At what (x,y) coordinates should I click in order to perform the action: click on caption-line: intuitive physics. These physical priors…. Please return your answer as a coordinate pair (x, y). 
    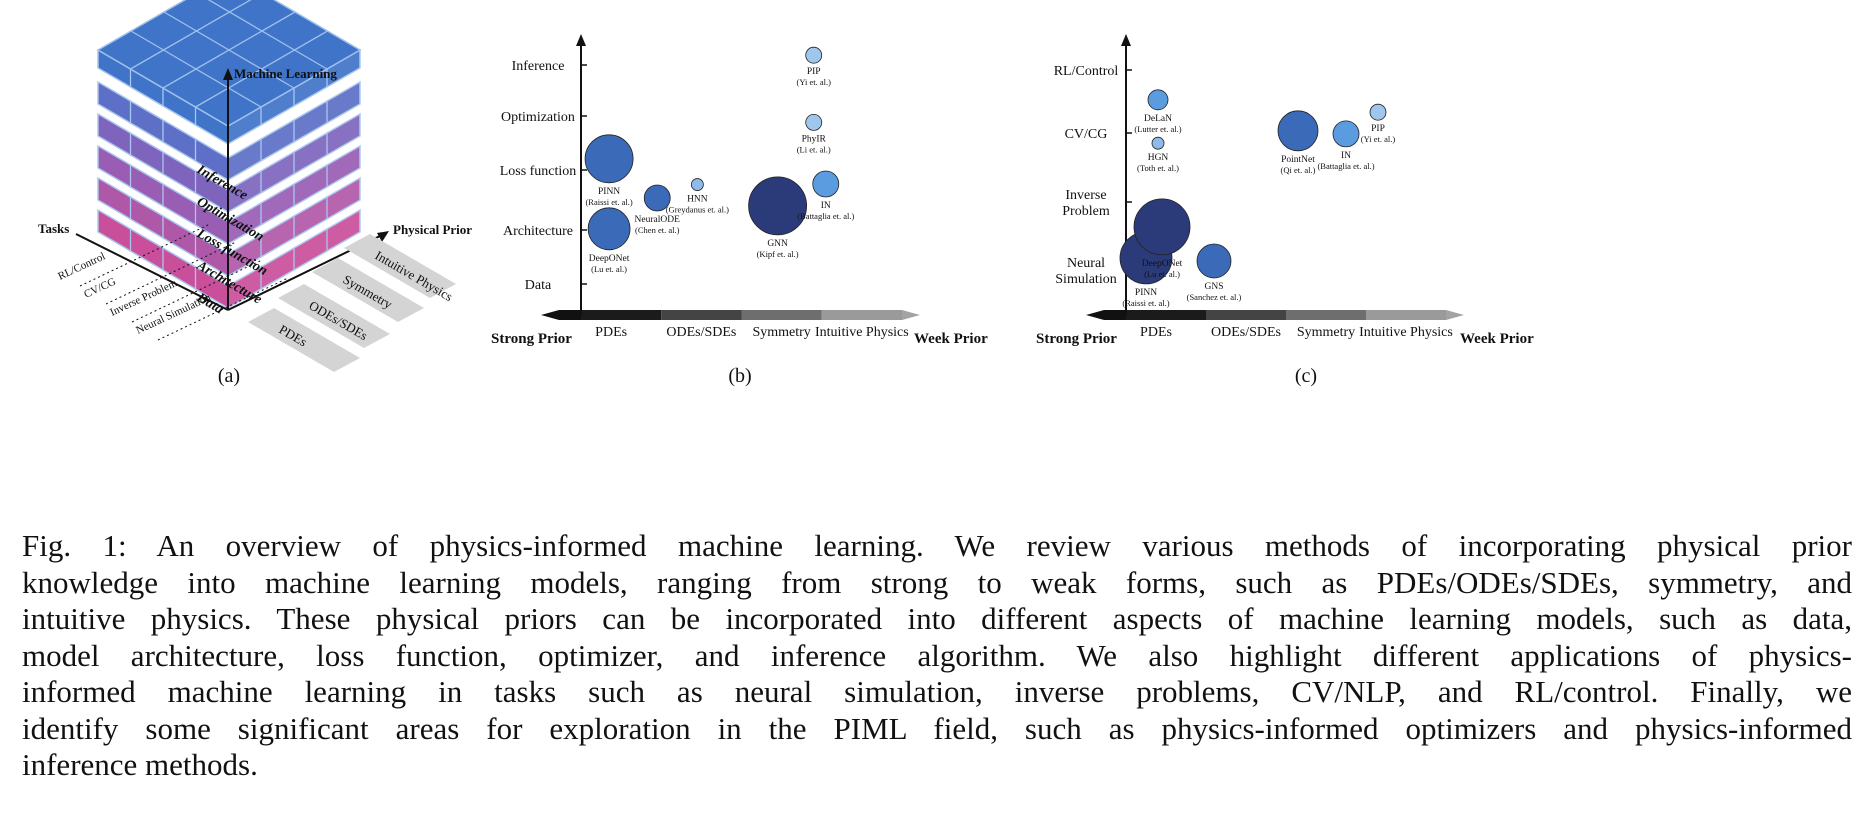
    Looking at the image, I should click on (937, 618).